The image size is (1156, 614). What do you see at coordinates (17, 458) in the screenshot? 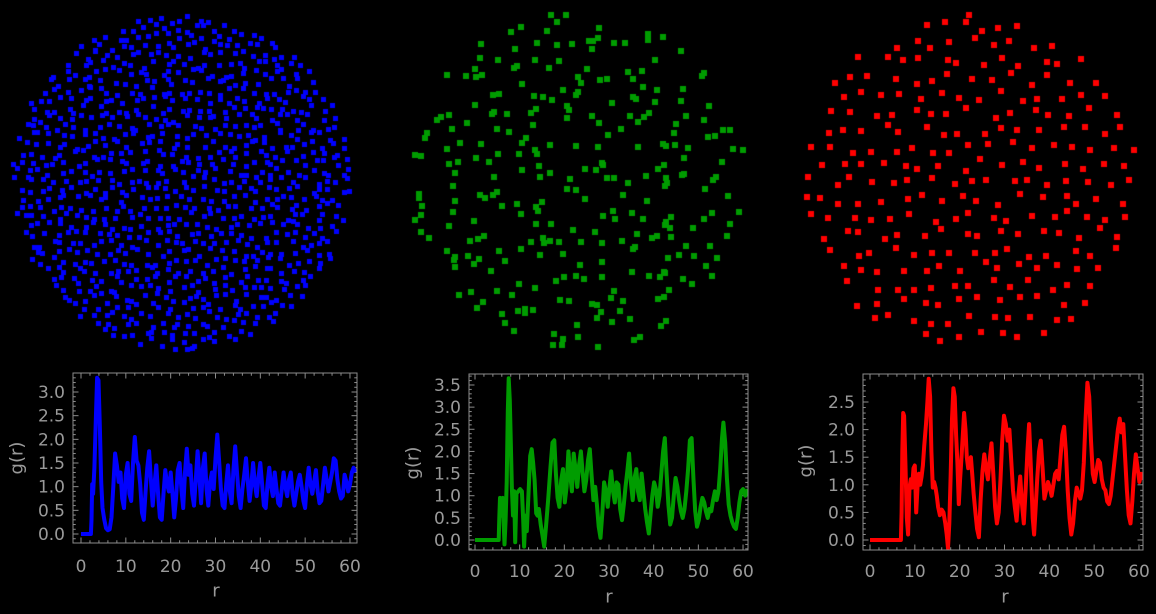
I see `y-axis-label-blue: g(r)` at bounding box center [17, 458].